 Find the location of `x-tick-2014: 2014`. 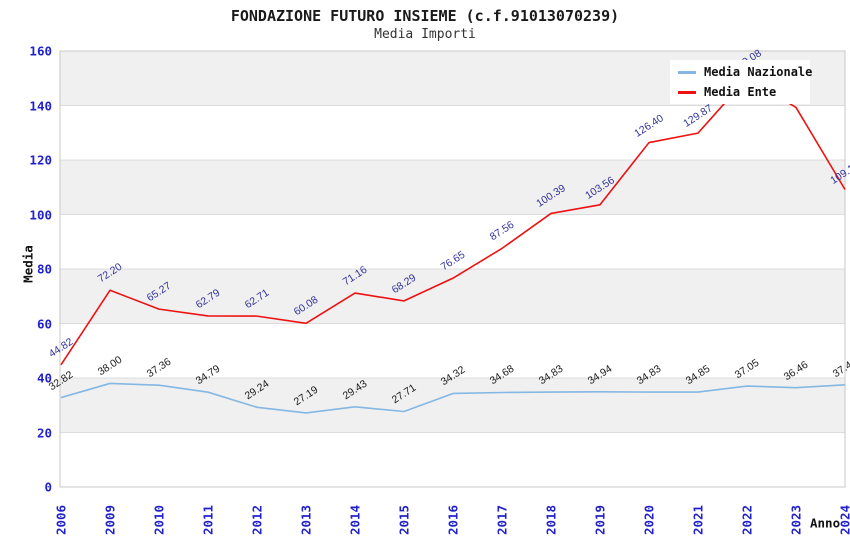

x-tick-2014: 2014 is located at coordinates (355, 520).